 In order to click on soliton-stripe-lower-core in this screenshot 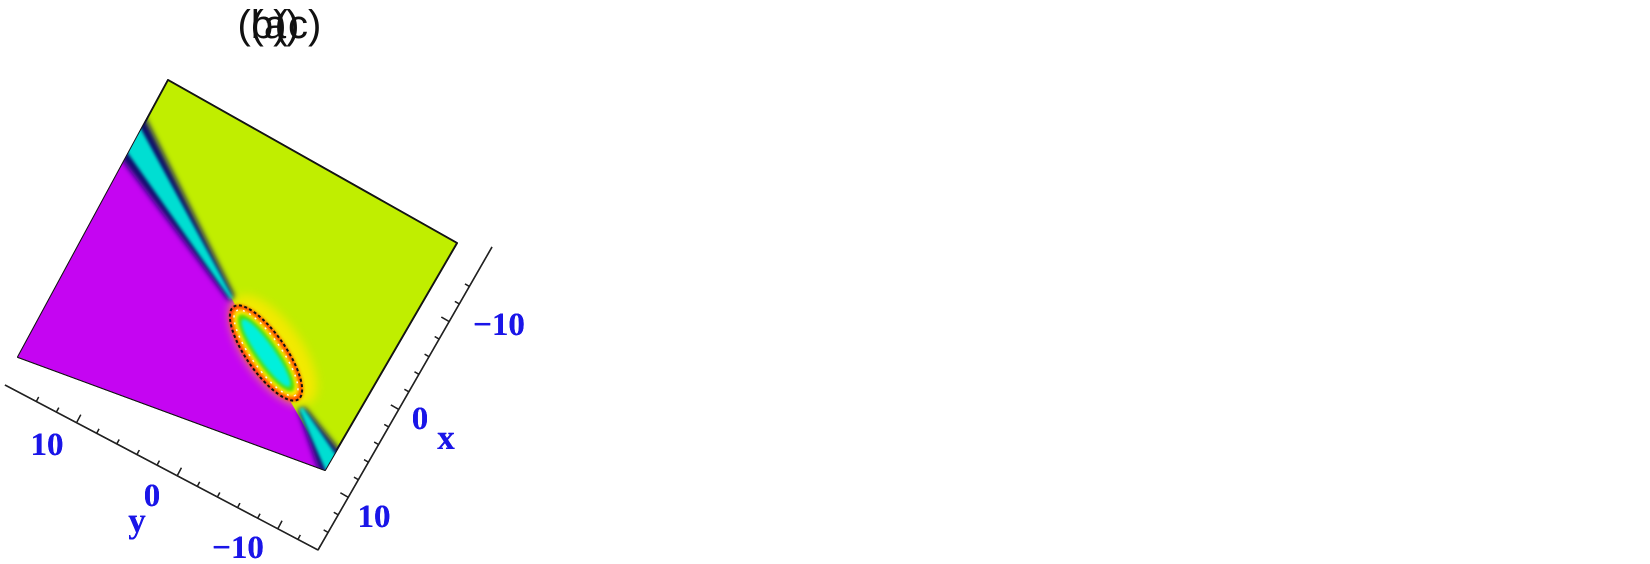, I will do `click(331, 438)`.